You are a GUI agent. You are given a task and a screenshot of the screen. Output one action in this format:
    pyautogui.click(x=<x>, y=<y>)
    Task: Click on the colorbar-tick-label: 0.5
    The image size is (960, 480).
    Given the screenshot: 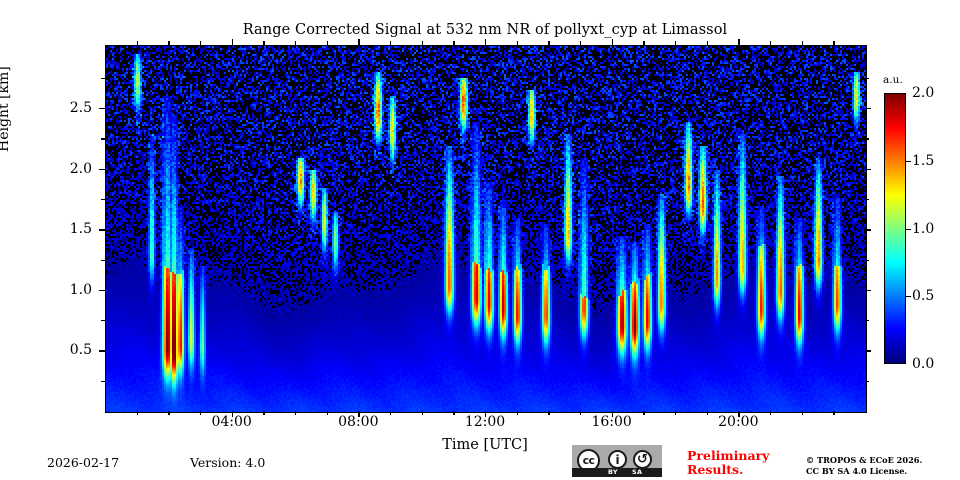 What is the action you would take?
    pyautogui.click(x=923, y=296)
    